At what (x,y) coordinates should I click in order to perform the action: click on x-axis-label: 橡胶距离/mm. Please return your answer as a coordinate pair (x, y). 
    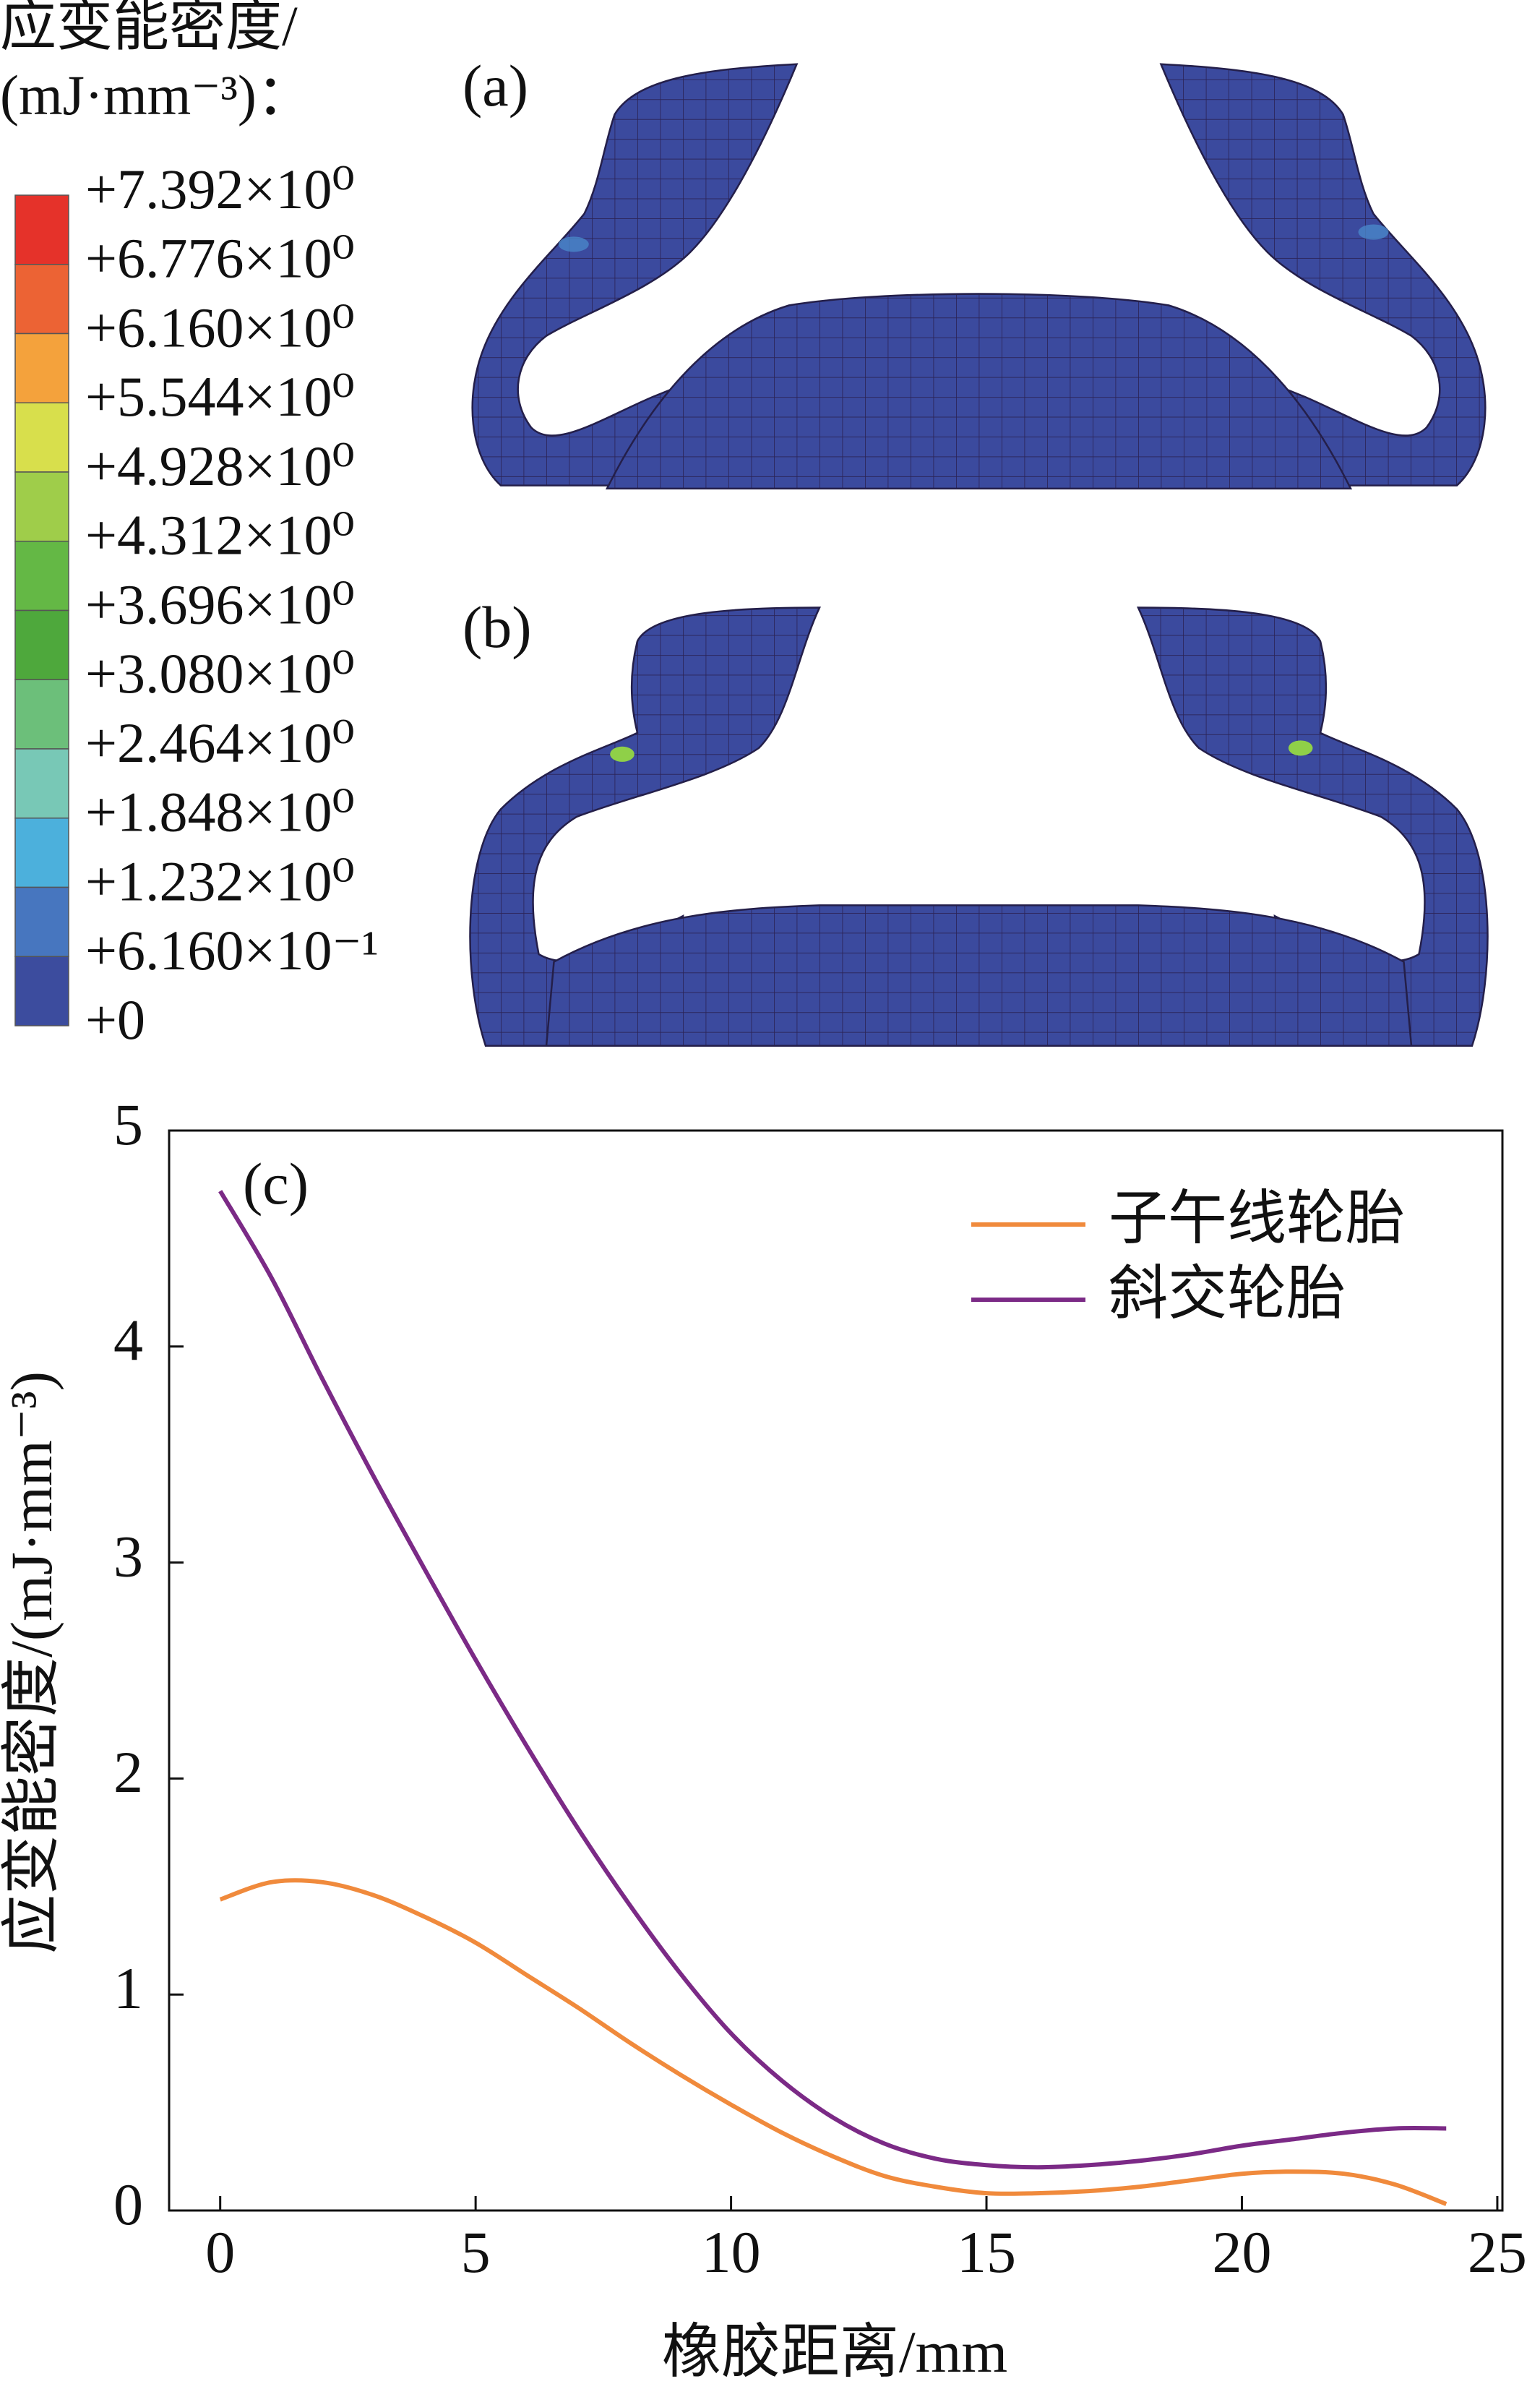
    Looking at the image, I should click on (834, 2352).